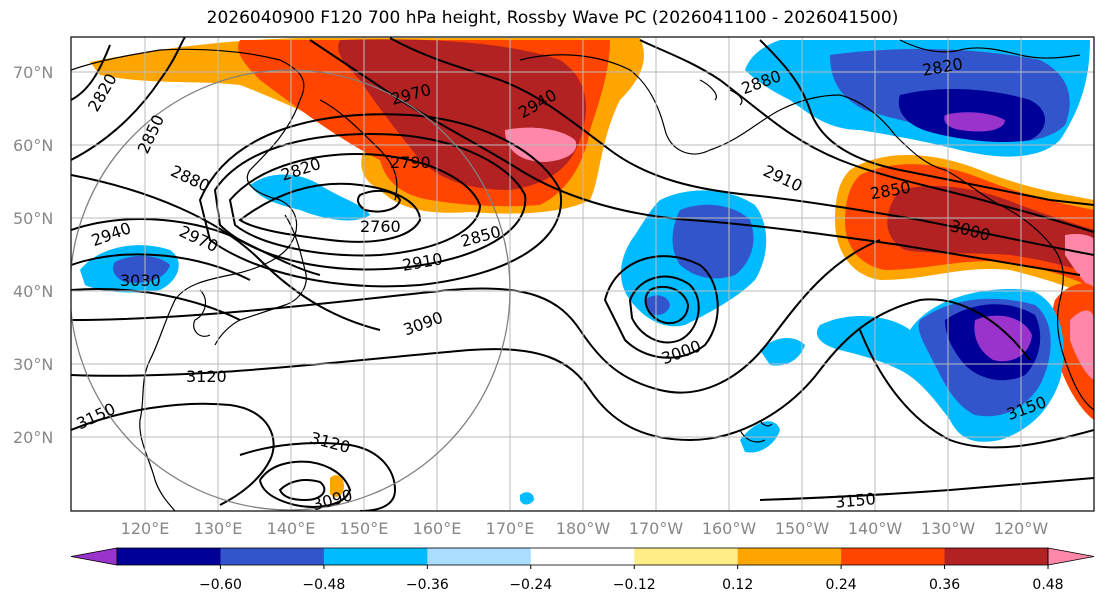 The height and width of the screenshot is (604, 1105). I want to click on lat-label: 30°N, so click(33, 364).